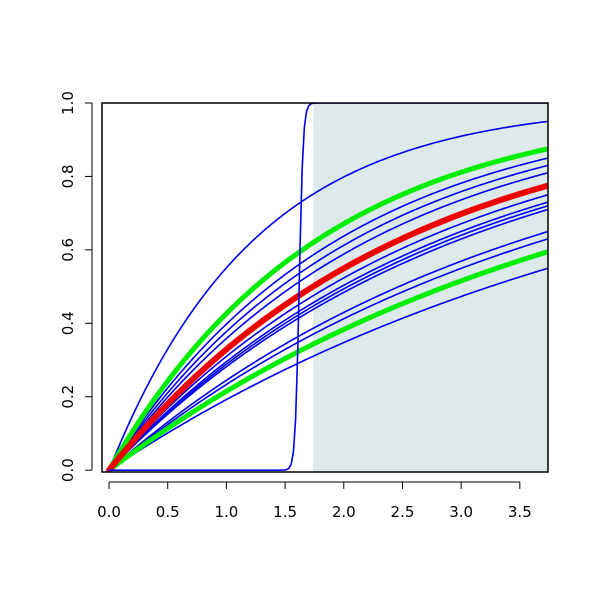 The height and width of the screenshot is (600, 600). Describe the element at coordinates (68, 250) in the screenshot. I see `y-tick-label: 0.6` at that location.